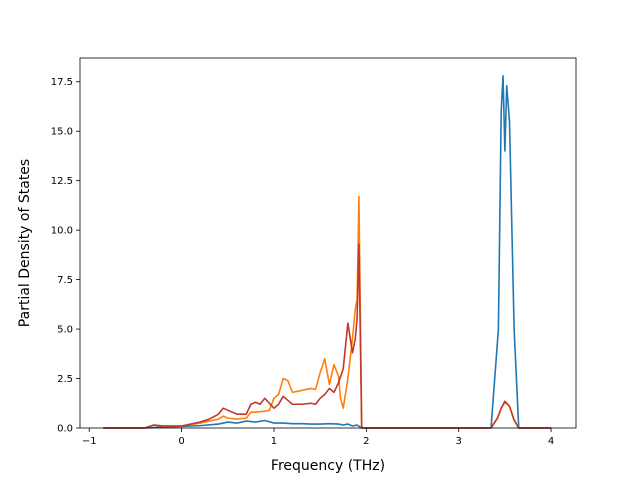  I want to click on y-tick-label: 15.0, so click(62, 132).